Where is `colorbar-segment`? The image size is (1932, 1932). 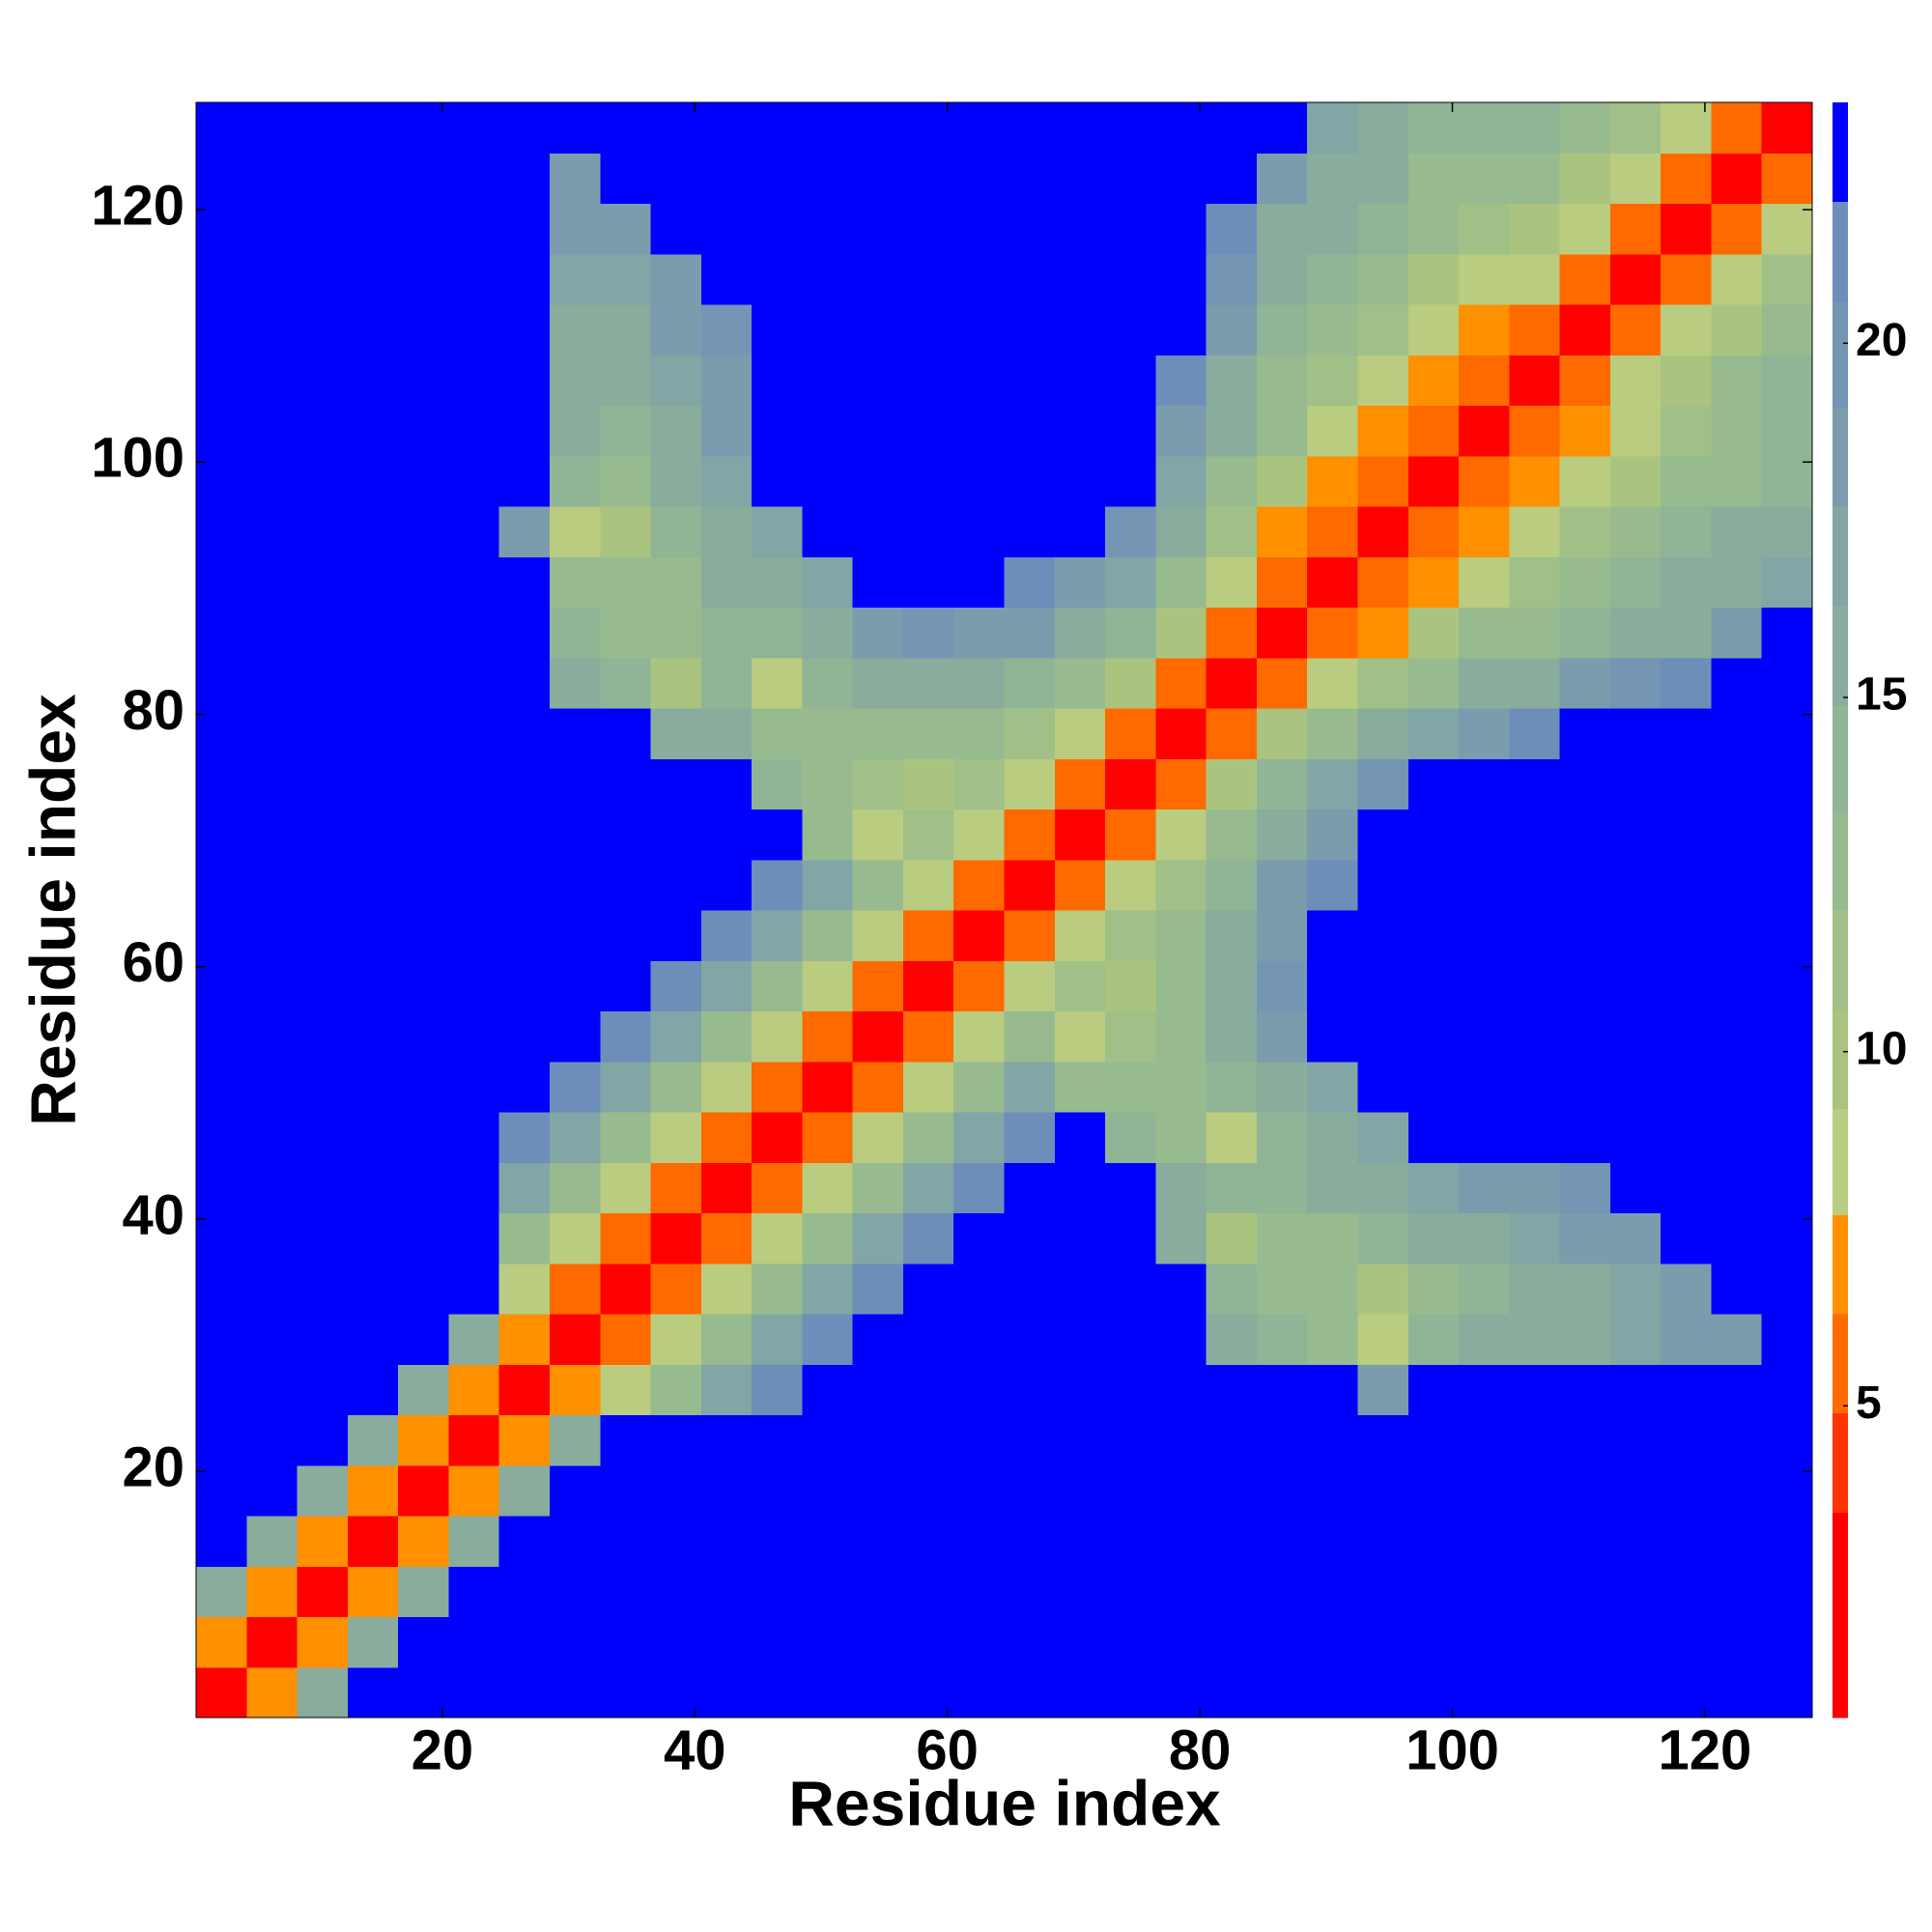 colorbar-segment is located at coordinates (1840, 1462).